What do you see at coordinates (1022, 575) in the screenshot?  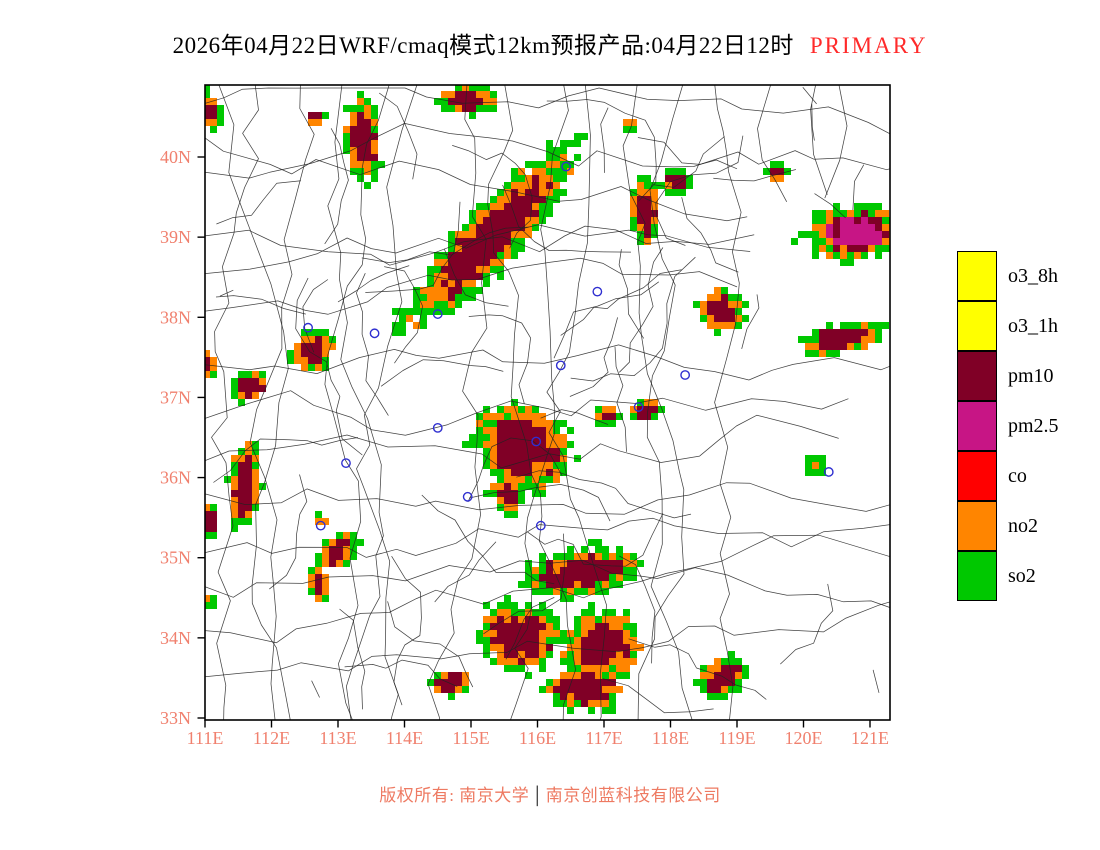 I see `legend-label: so2` at bounding box center [1022, 575].